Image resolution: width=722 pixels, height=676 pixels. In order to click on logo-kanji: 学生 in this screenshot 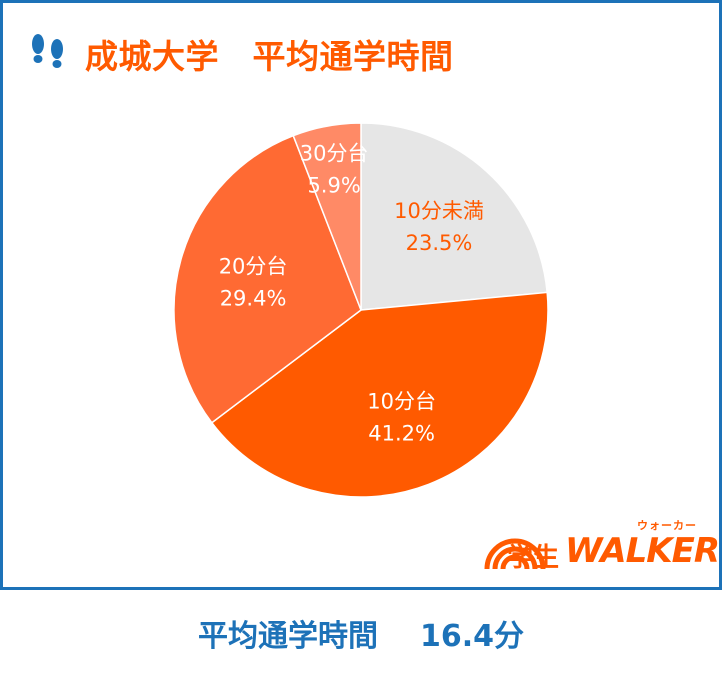, I will do `click(533, 558)`.